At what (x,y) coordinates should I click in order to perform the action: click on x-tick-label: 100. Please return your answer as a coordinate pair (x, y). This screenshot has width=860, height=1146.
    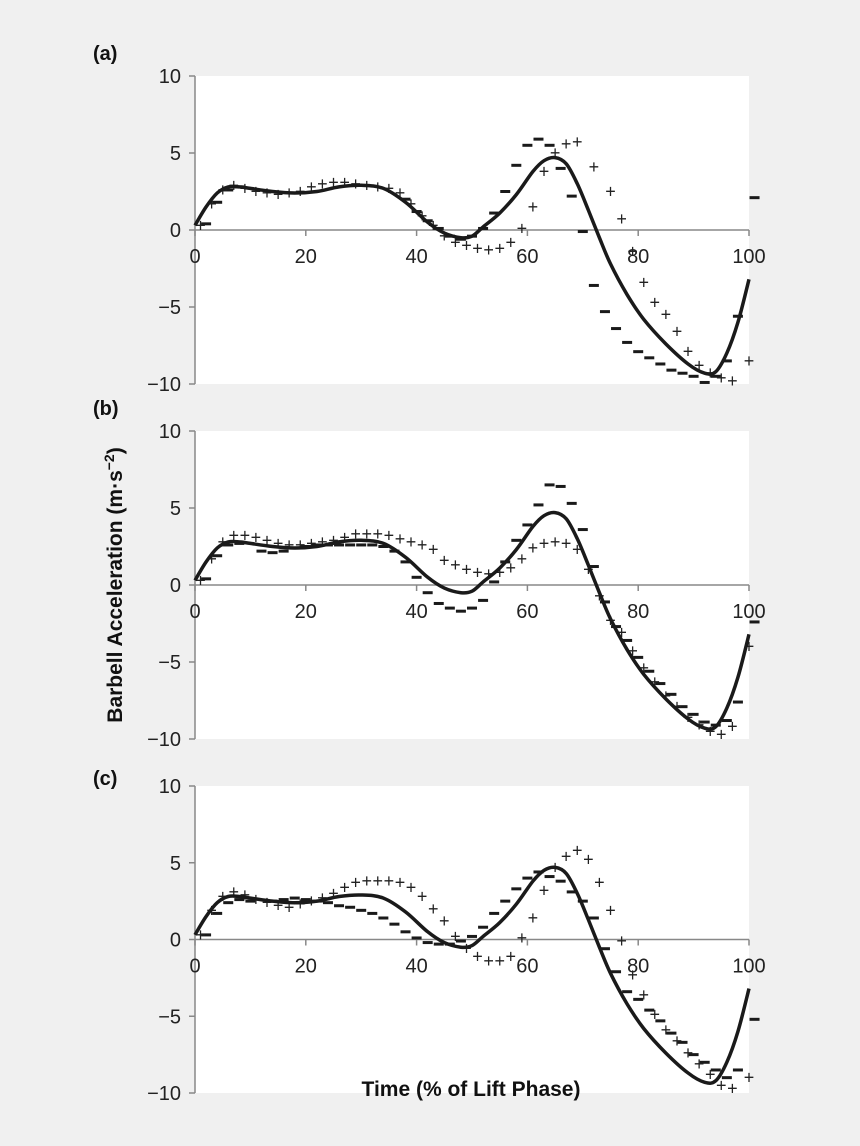
    Looking at the image, I should click on (748, 612).